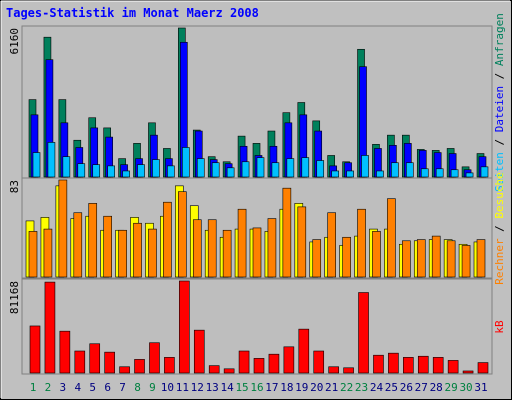 This screenshot has height=400, width=512. What do you see at coordinates (406, 387) in the screenshot?
I see `x-tick-label: 26` at bounding box center [406, 387].